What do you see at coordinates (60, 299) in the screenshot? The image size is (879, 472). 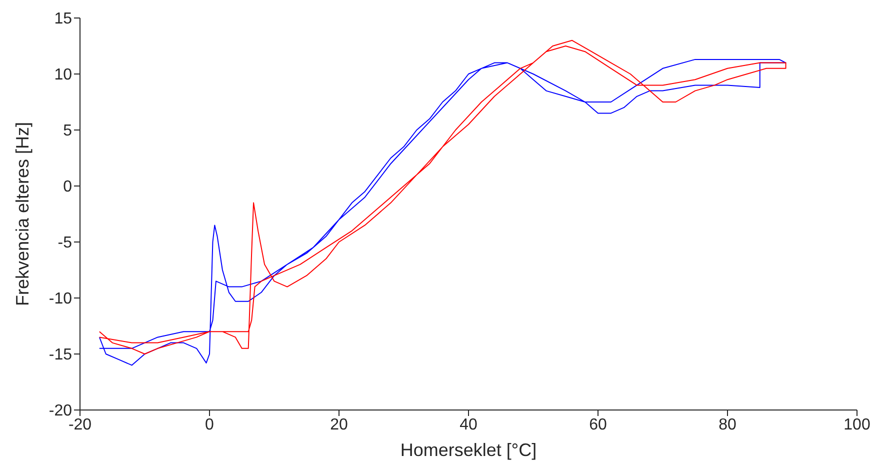 I see `y-tick-label: -10` at bounding box center [60, 299].